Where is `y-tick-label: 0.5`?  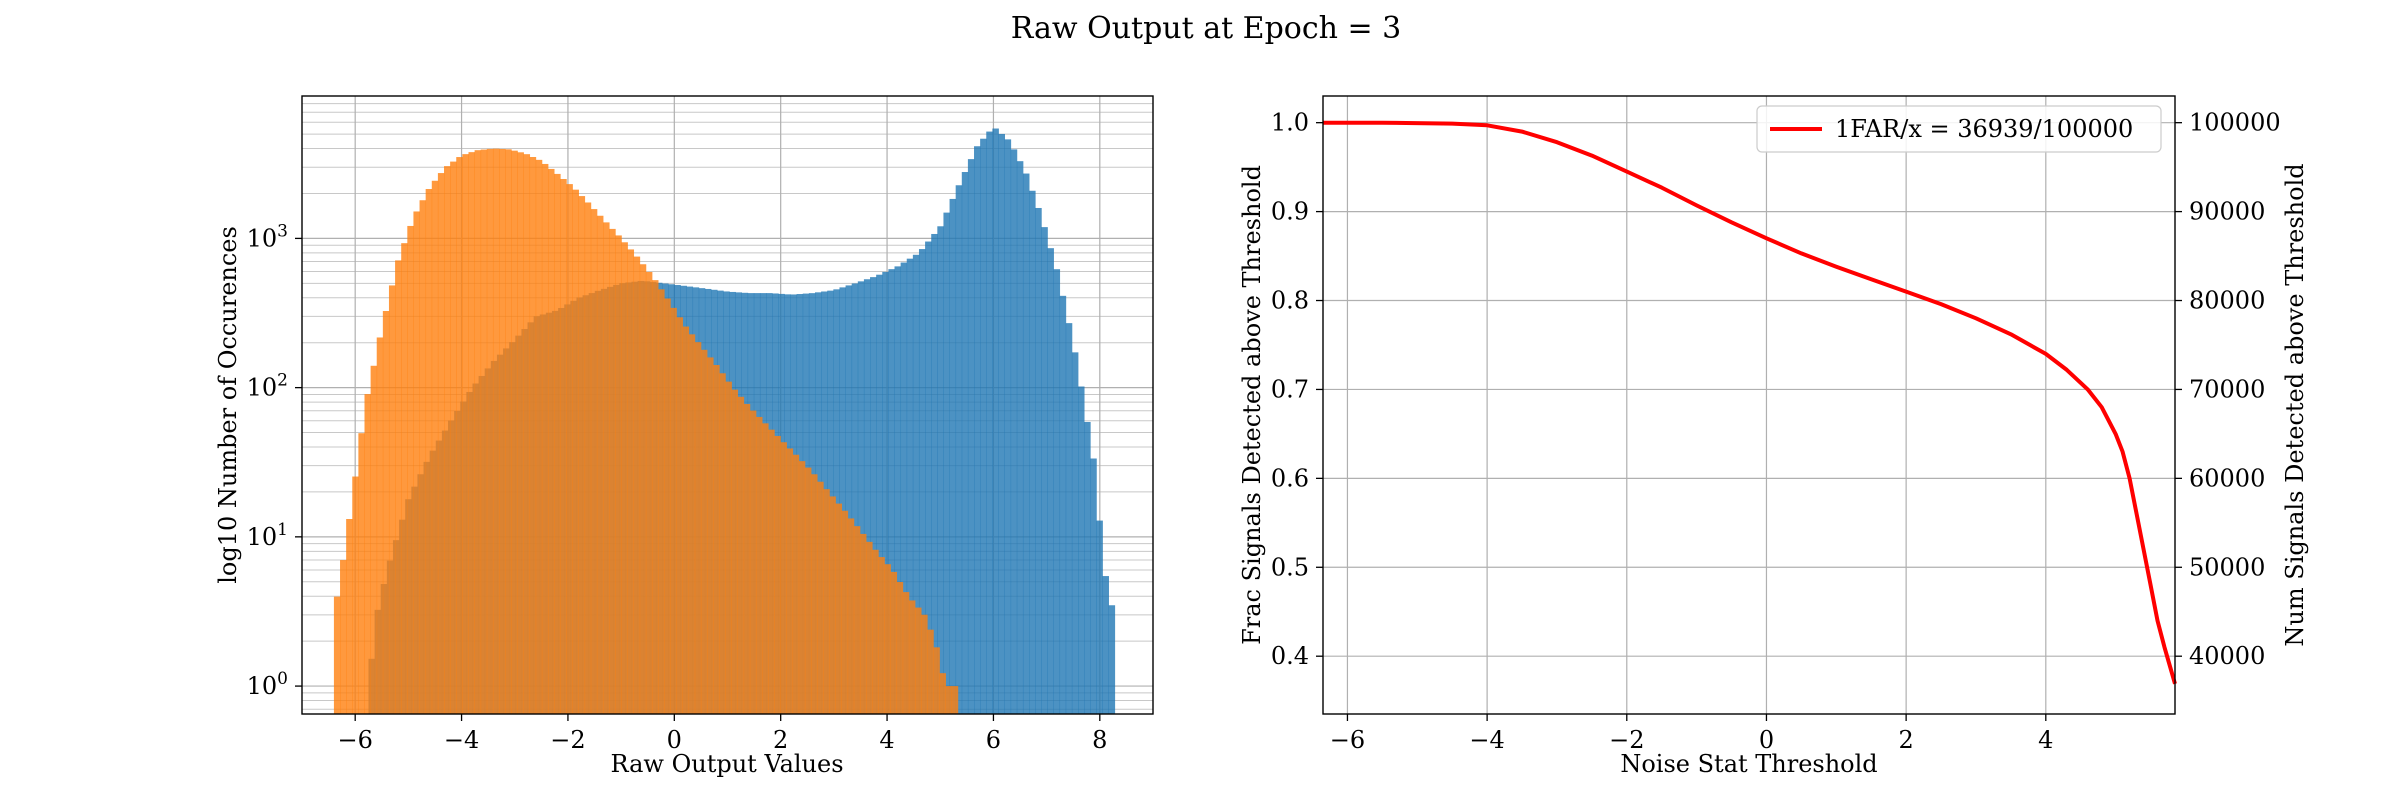 y-tick-label: 0.5 is located at coordinates (1290, 567).